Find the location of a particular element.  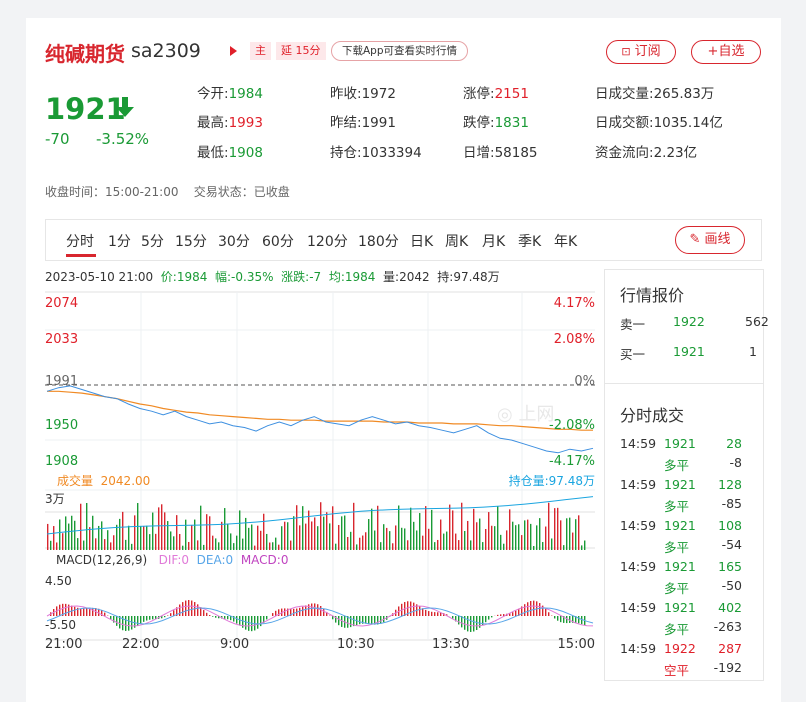

trade-time: 14:59 is located at coordinates (638, 566).